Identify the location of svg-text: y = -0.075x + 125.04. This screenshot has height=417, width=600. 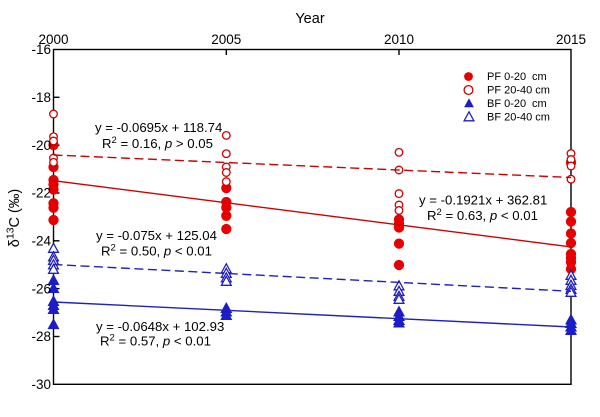
(156, 235).